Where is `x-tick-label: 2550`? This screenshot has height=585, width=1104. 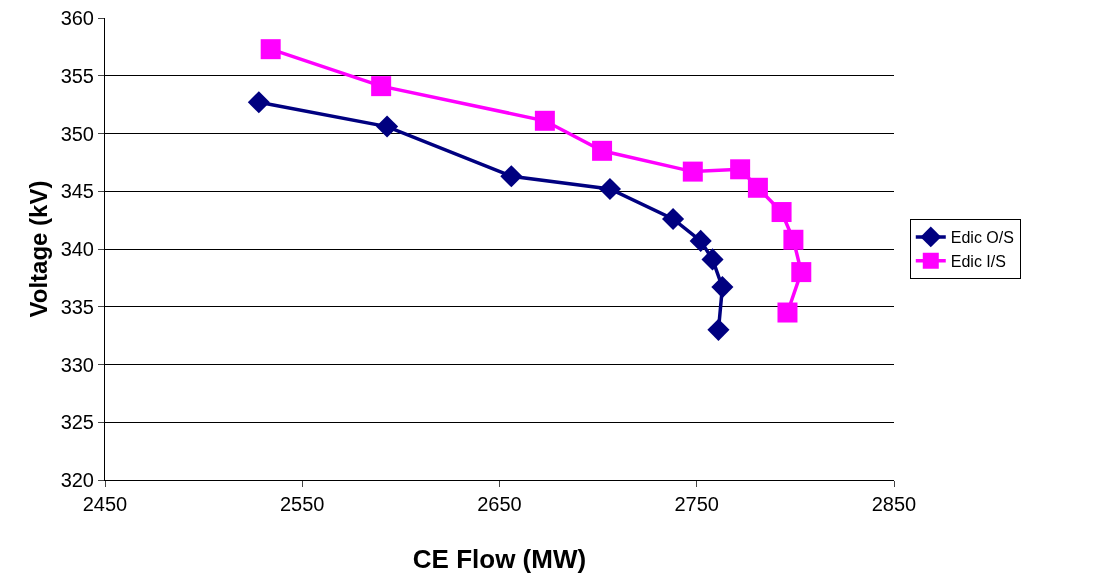
x-tick-label: 2550 is located at coordinates (302, 504).